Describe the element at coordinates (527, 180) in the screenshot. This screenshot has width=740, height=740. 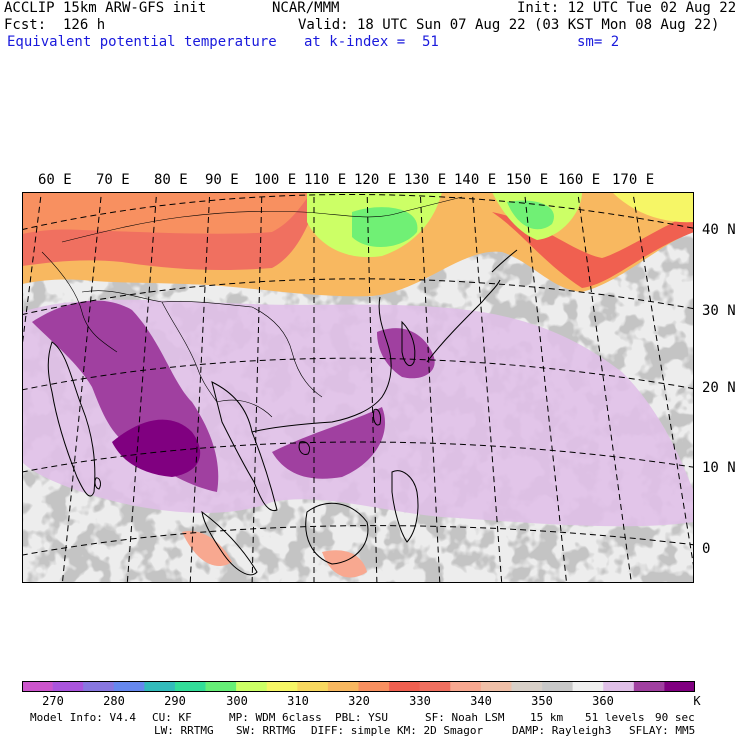
I see `lon-label: 150 E` at that location.